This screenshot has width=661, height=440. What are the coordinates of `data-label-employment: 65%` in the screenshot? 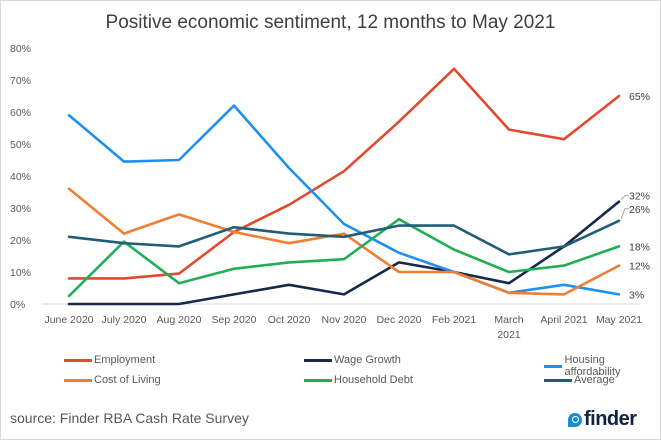 It's located at (639, 97).